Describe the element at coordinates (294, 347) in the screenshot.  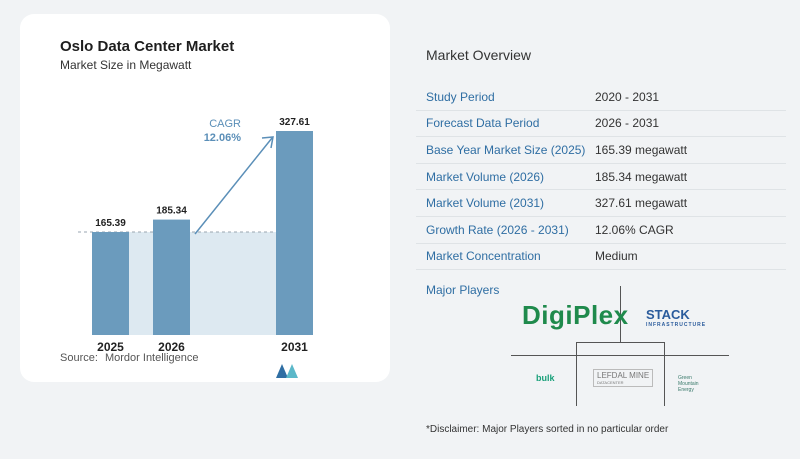
I see `category-label-2031: 2031` at that location.